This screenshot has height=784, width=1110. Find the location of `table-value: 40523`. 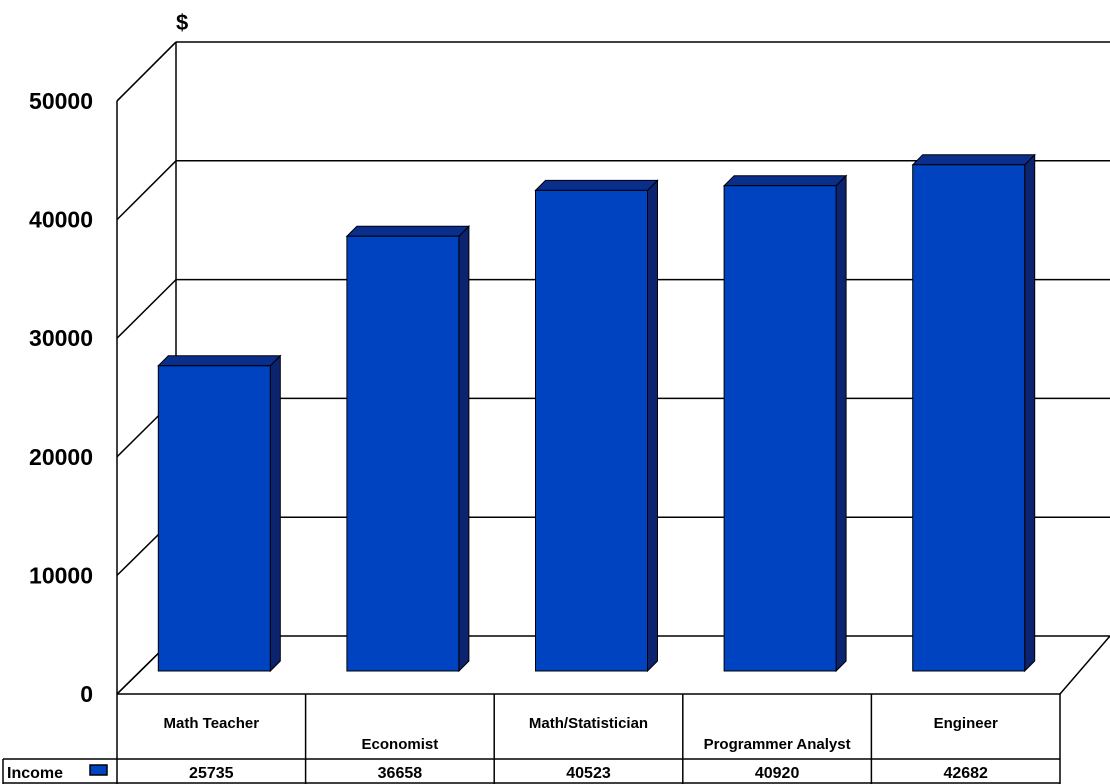

table-value: 40523 is located at coordinates (588, 773).